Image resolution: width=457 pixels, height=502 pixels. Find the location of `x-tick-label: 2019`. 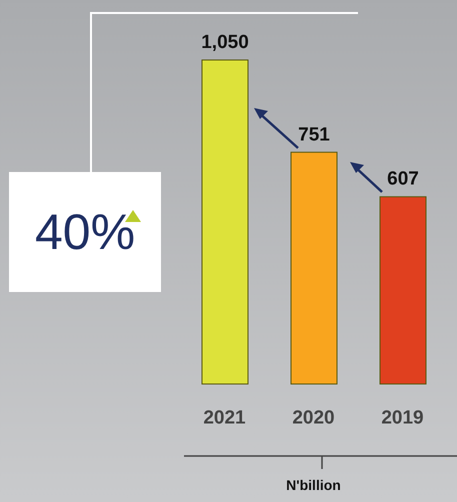

x-tick-label: 2019 is located at coordinates (402, 417).